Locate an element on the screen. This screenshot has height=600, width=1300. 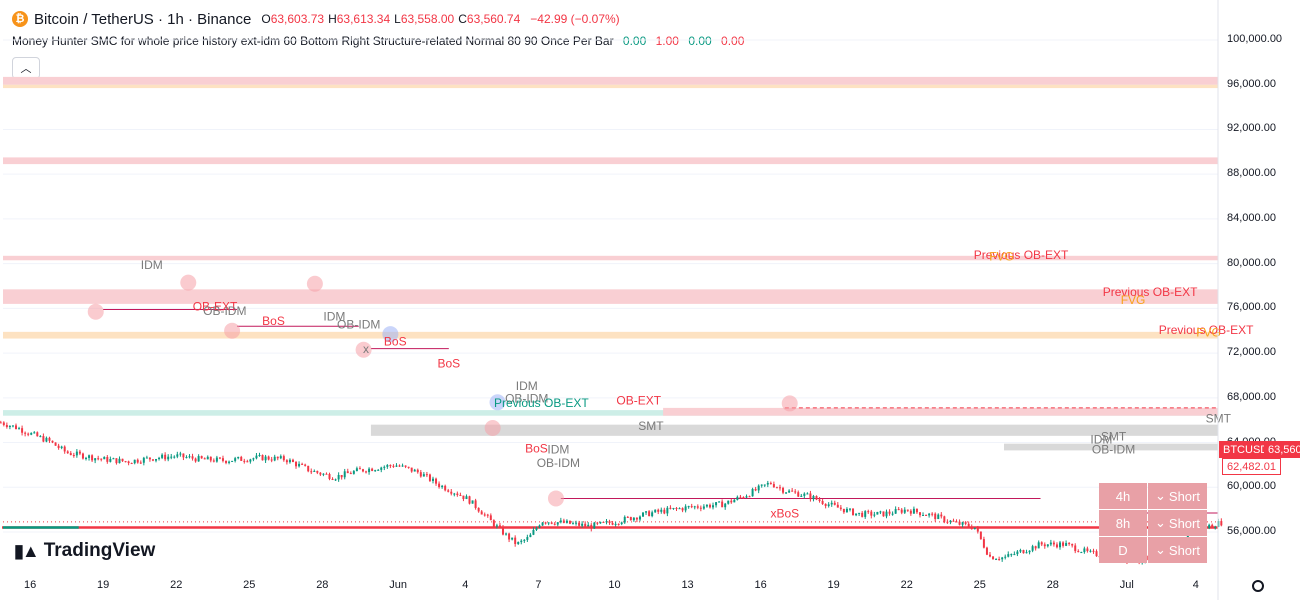
chart-annotation: OB-IDM is located at coordinates (224, 311).